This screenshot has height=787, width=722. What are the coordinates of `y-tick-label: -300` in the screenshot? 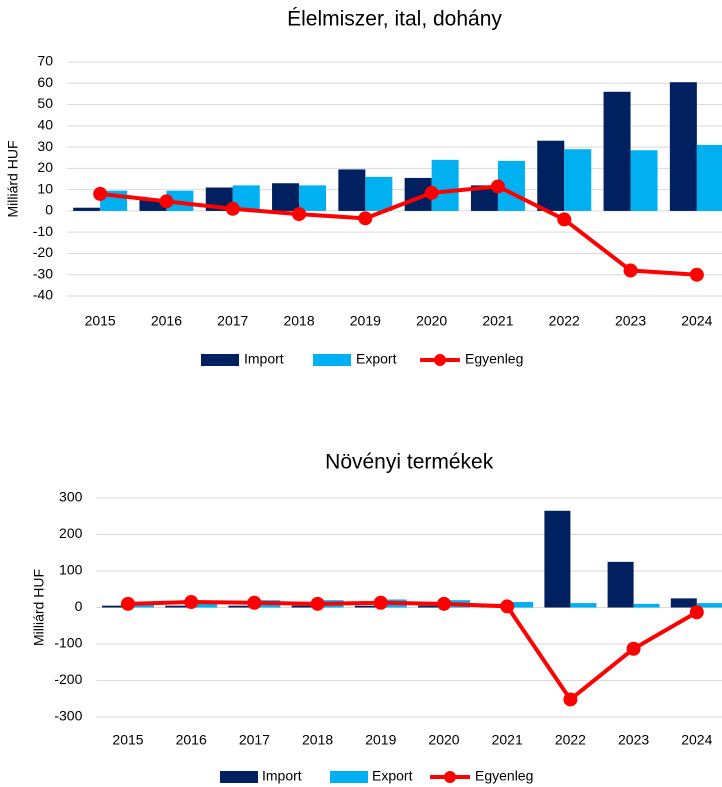 It's located at (68, 716).